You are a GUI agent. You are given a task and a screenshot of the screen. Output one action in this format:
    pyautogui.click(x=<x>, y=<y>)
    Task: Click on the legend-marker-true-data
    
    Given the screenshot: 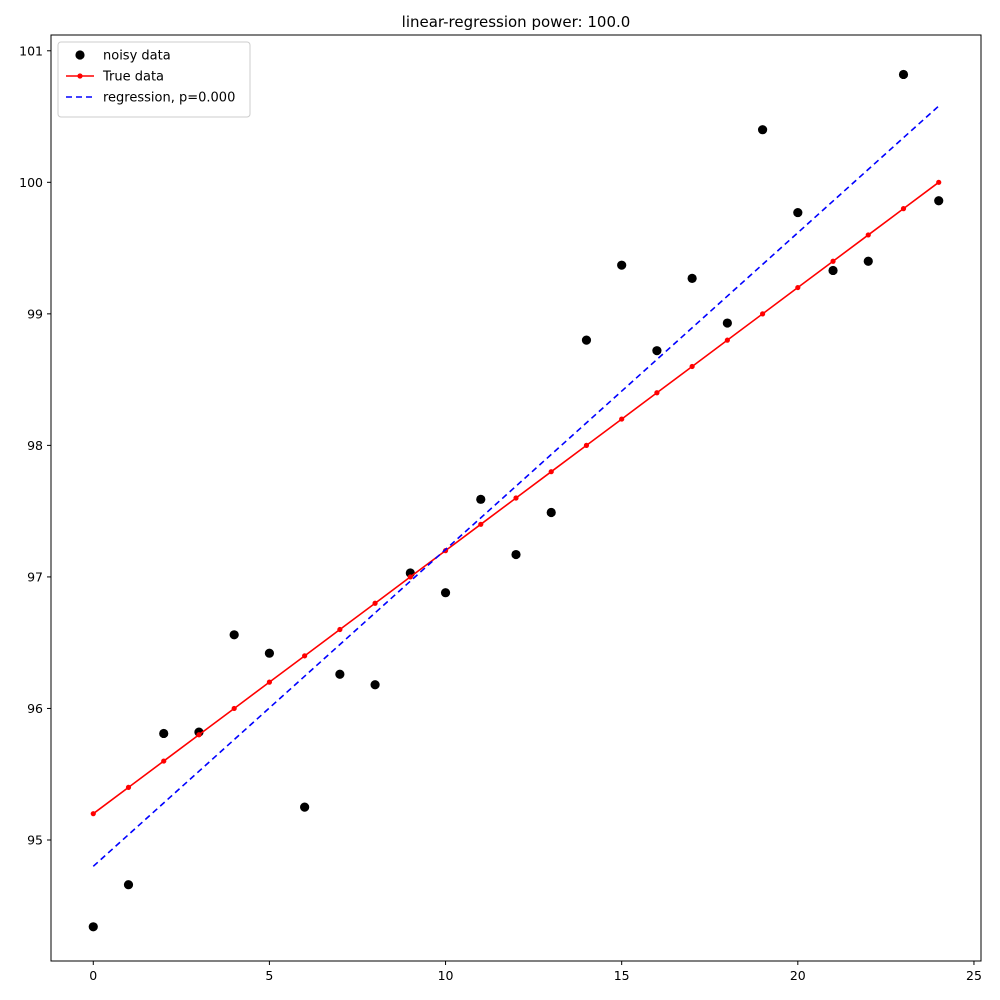 What is the action you would take?
    pyautogui.click(x=80, y=76)
    